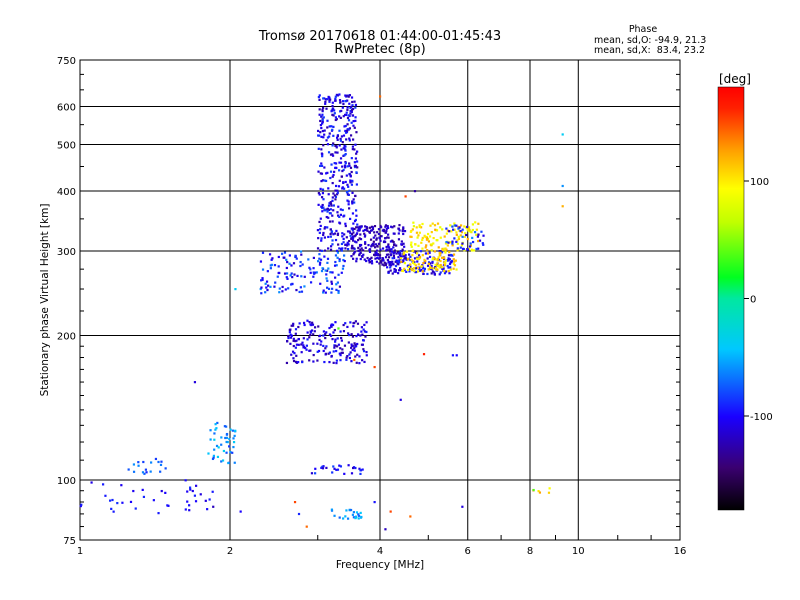 This screenshot has width=800, height=600. What do you see at coordinates (650, 40) in the screenshot?
I see `phase-stats-o-mode: mean, sd,O: -94.9, 21.3` at bounding box center [650, 40].